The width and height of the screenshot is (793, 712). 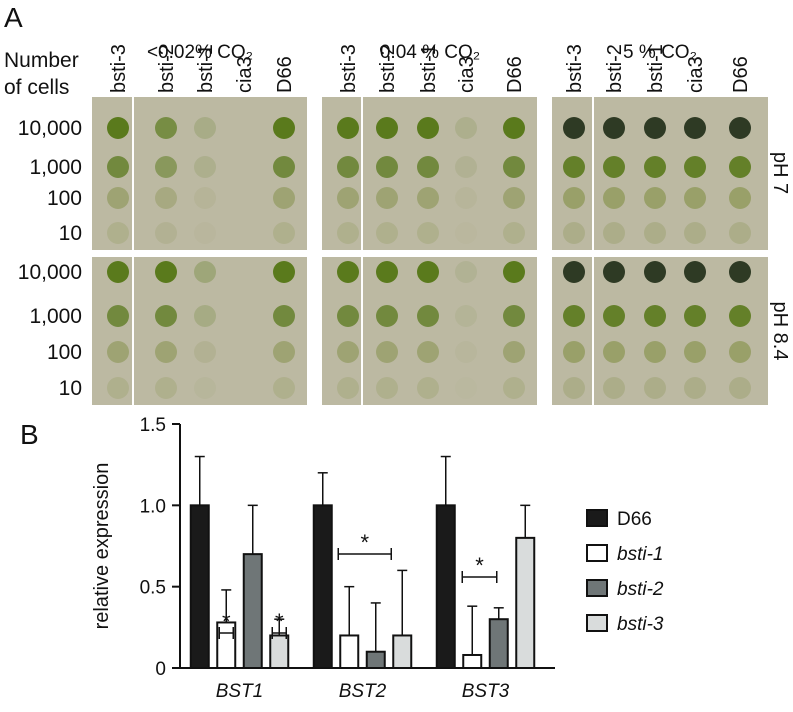 What do you see at coordinates (640, 624) in the screenshot?
I see `legend-label: bsti-3` at bounding box center [640, 624].